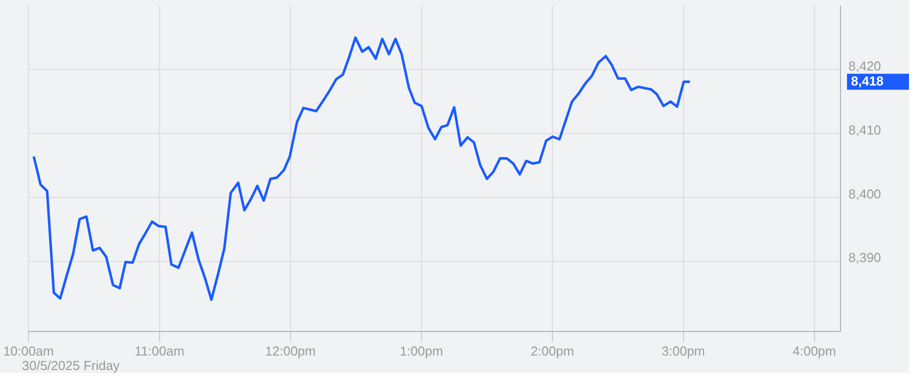  Describe the element at coordinates (552, 351) in the screenshot. I see `x-tick-label: 2:00pm` at that location.